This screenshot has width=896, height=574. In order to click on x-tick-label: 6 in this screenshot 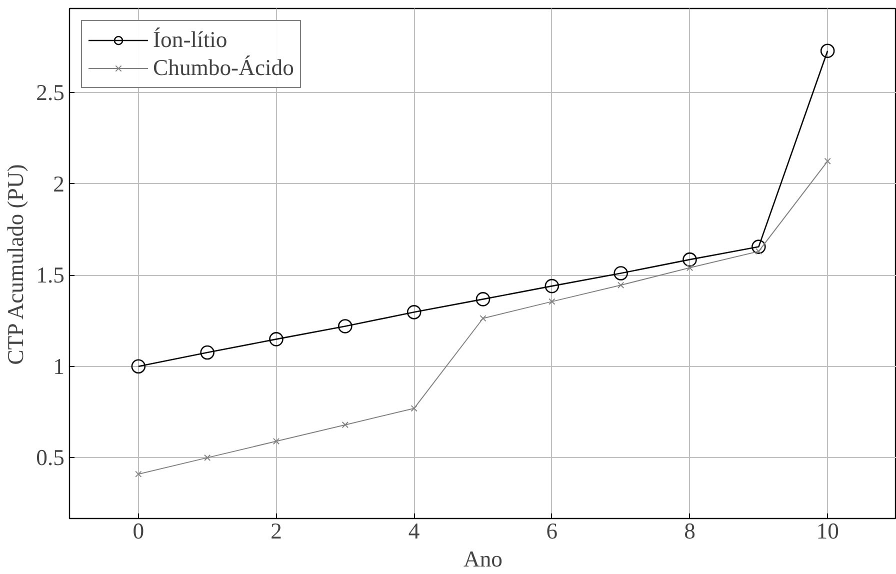, I will do `click(552, 531)`.